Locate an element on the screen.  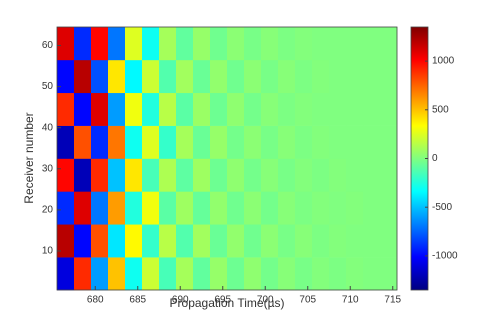
x-tick-label: 715 is located at coordinates (392, 300).